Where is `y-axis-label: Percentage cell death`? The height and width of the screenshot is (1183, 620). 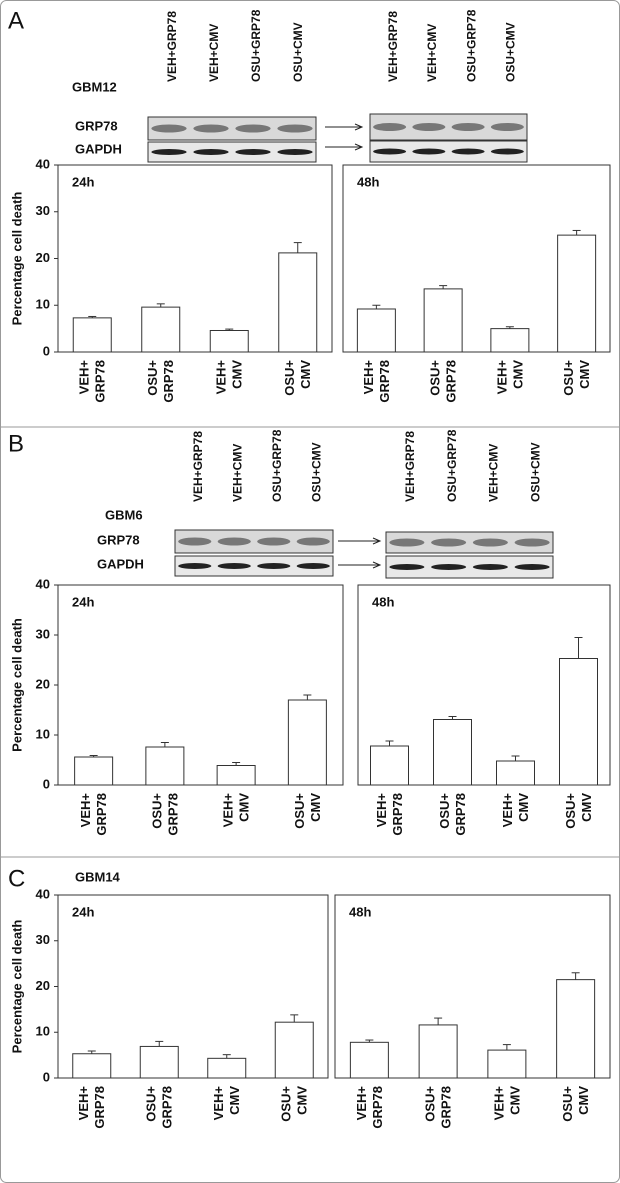 y-axis-label: Percentage cell death is located at coordinates (16, 987).